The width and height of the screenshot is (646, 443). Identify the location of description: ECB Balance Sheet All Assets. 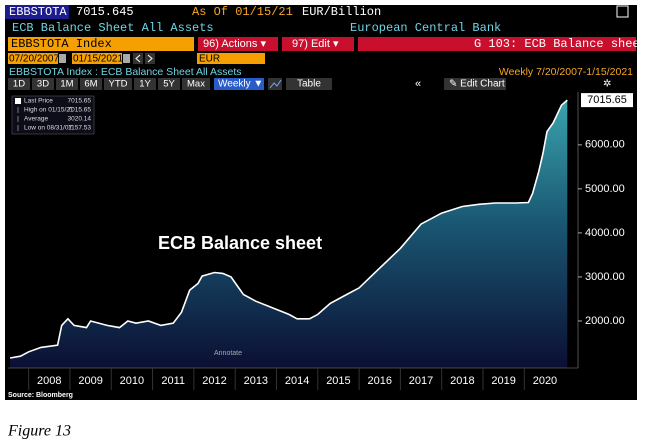
(113, 28).